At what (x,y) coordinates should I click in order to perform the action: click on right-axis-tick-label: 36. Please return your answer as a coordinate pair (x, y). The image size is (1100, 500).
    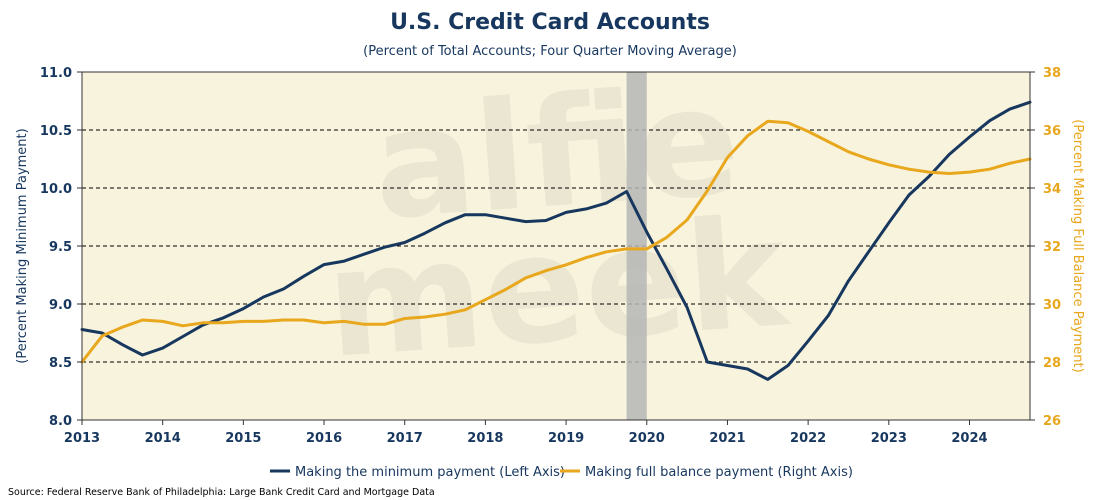
    Looking at the image, I should click on (1052, 131).